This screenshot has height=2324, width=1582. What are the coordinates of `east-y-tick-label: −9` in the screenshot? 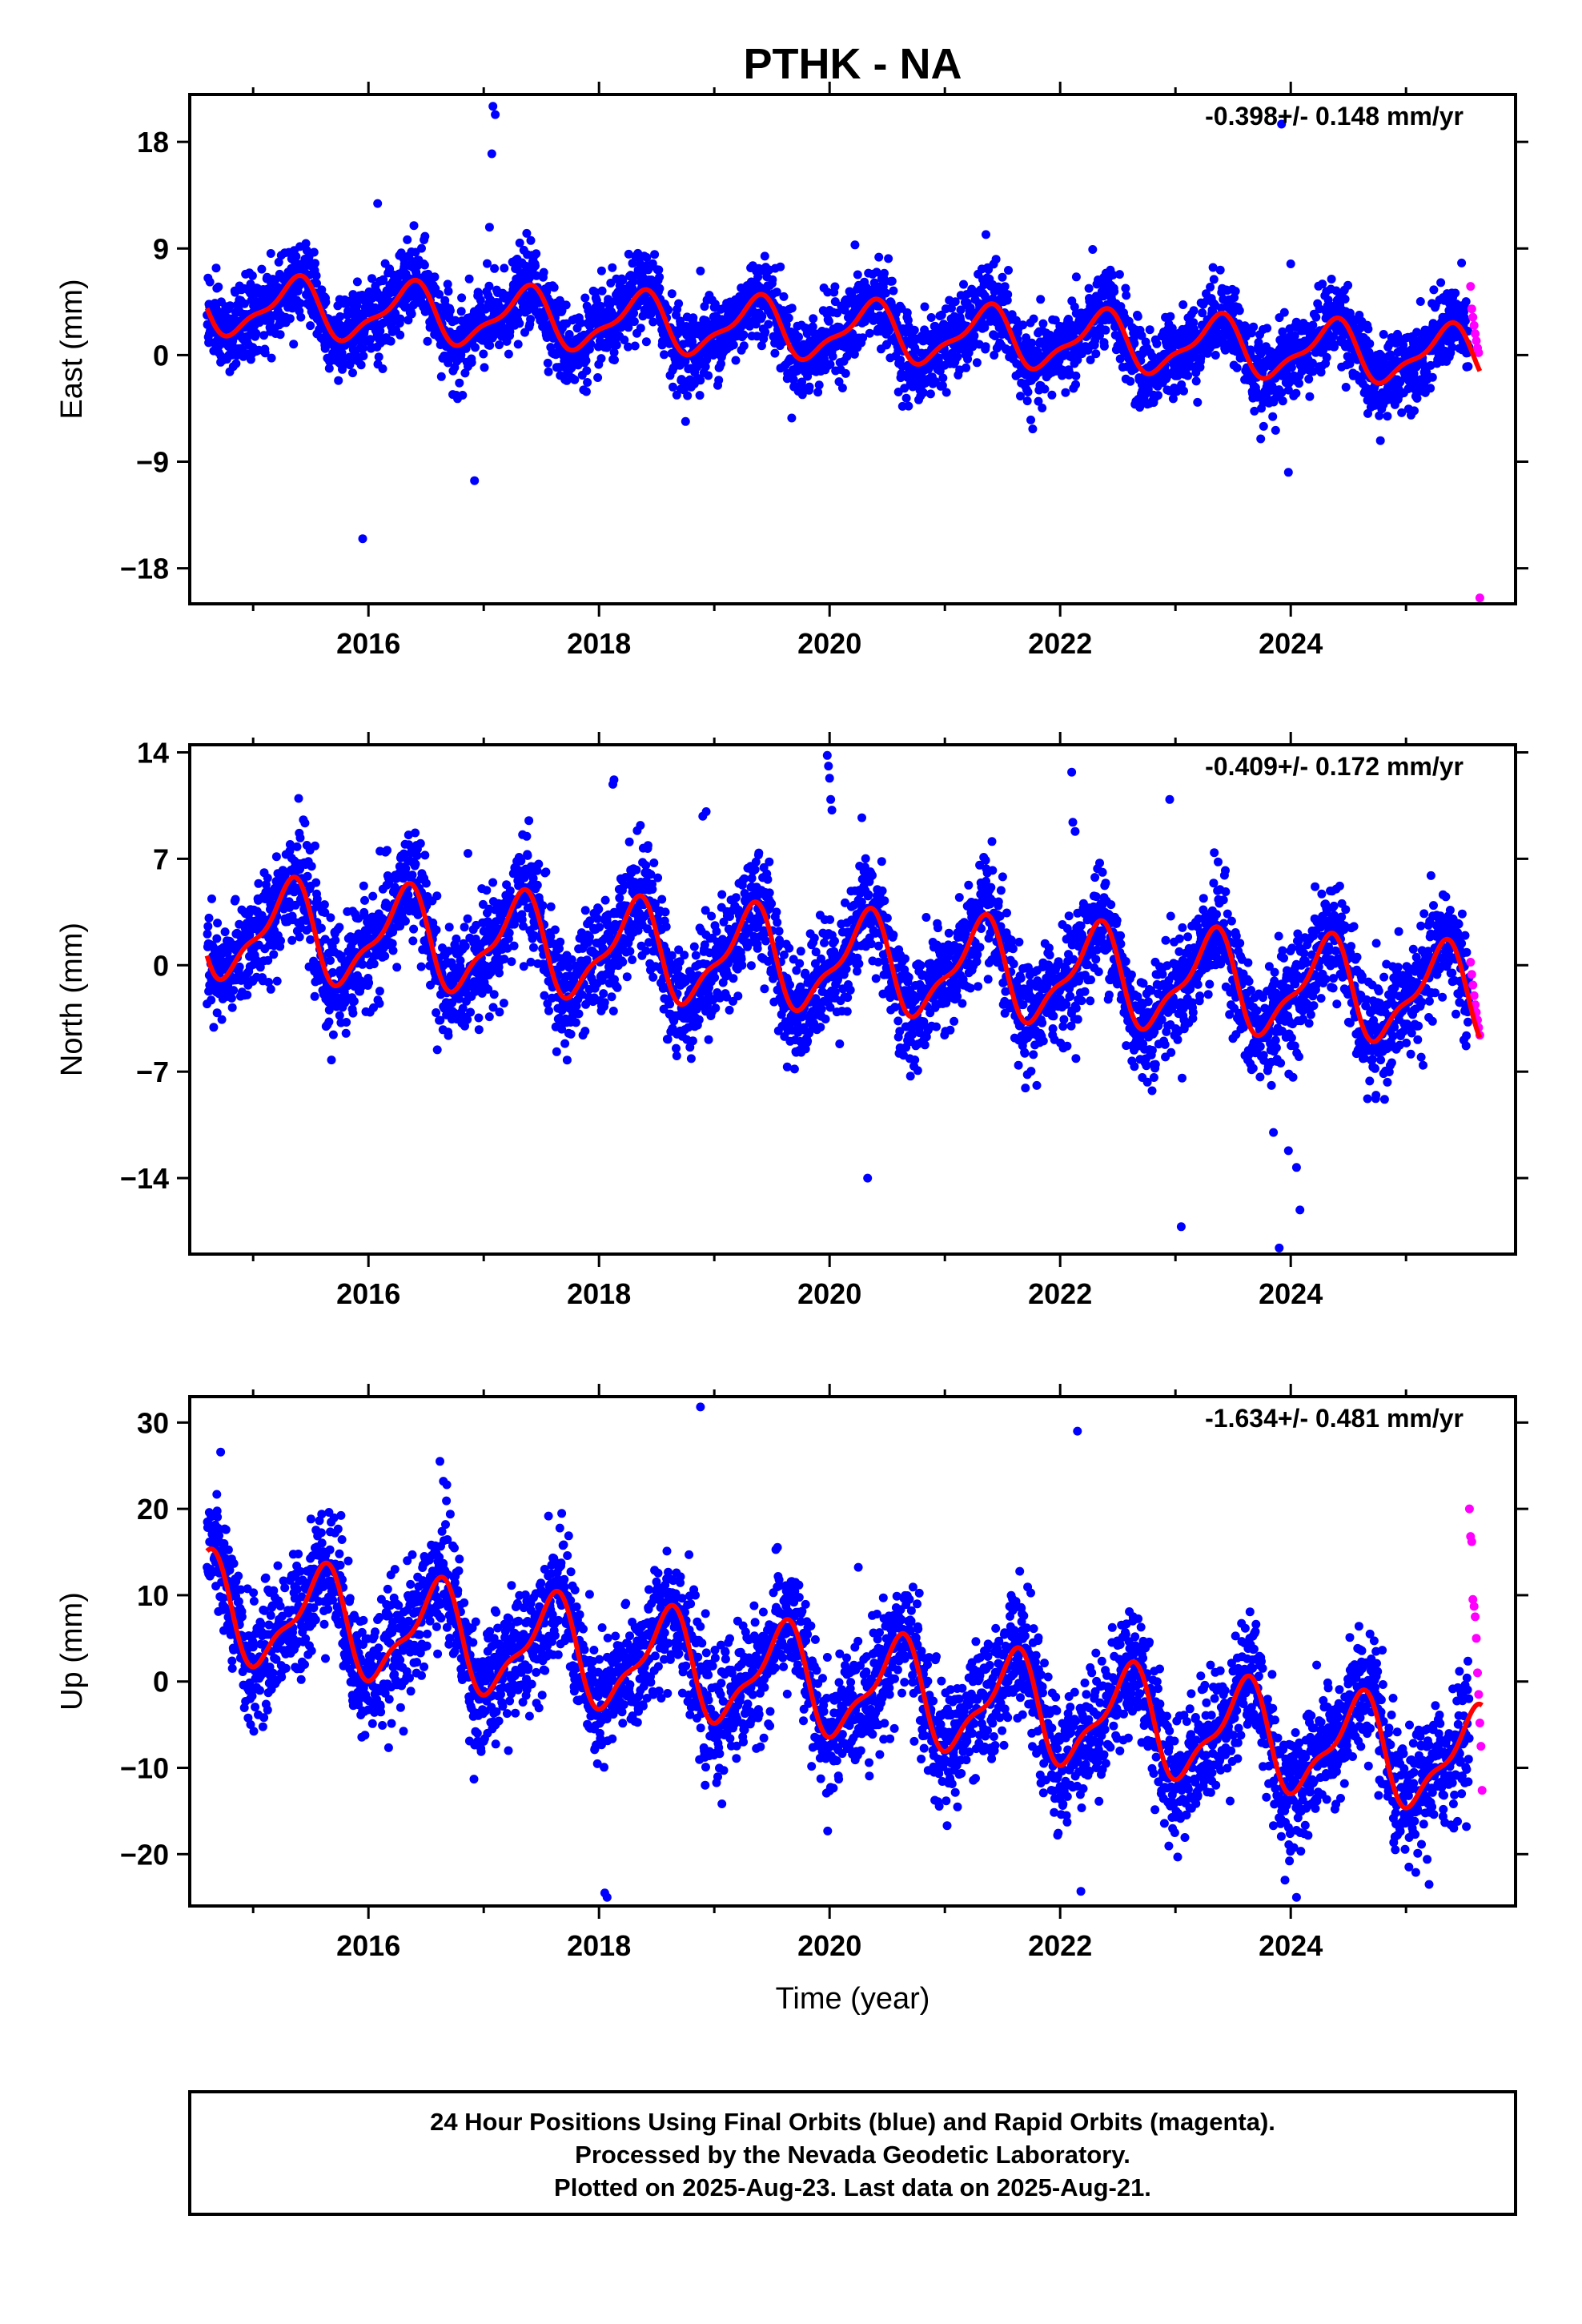 It's located at (152, 463).